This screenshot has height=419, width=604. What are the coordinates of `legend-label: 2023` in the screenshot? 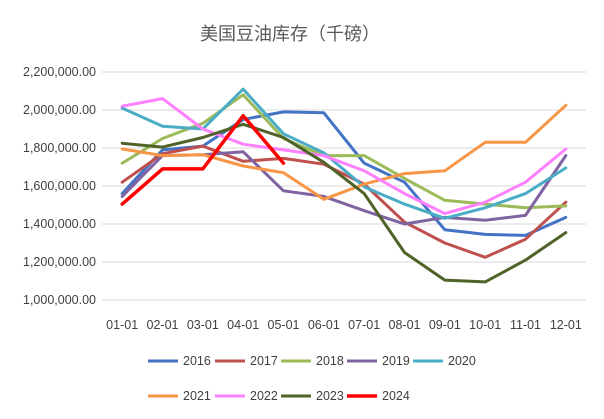 It's located at (330, 396).